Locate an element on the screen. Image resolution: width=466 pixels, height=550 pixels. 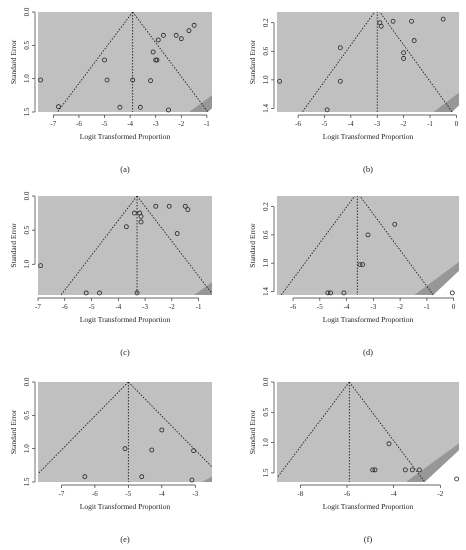
y-tick-label: 0.2 is located at coordinates (266, 206).